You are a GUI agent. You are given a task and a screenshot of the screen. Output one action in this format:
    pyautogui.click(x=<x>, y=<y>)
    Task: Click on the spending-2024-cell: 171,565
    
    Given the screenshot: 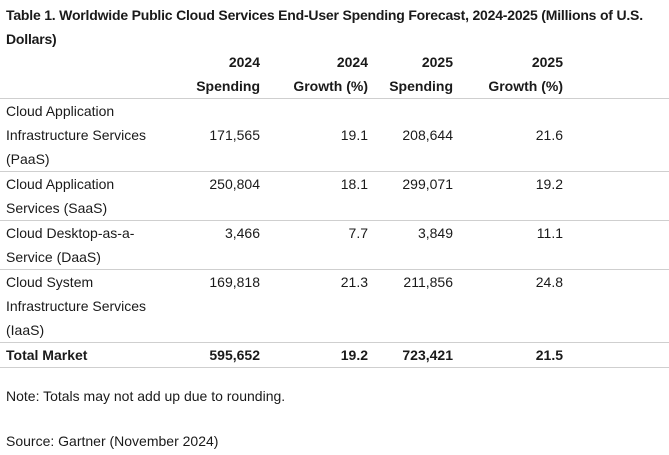 What is the action you would take?
    pyautogui.click(x=213, y=135)
    